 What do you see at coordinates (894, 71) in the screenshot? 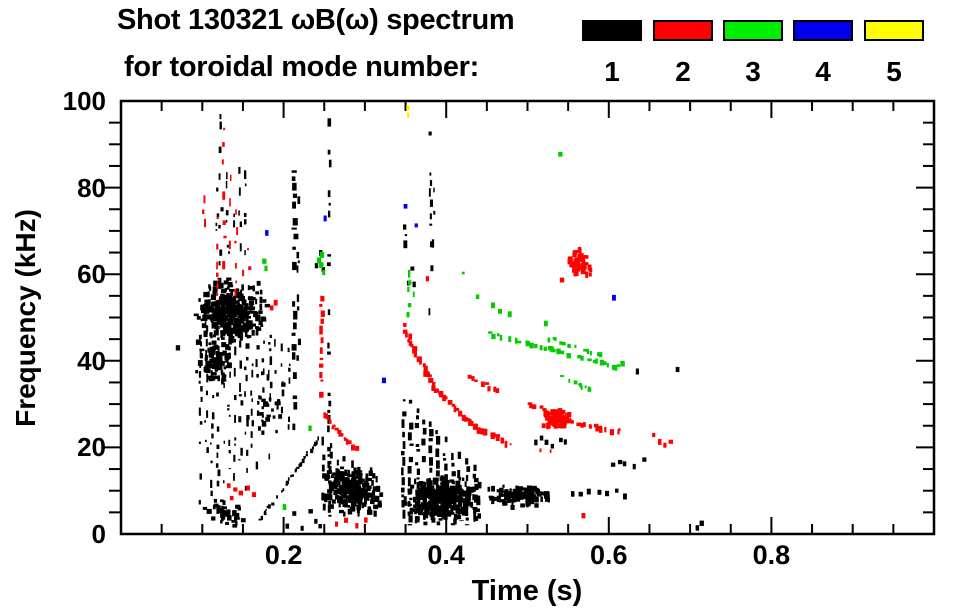
I see `legend-label-n5: 5` at bounding box center [894, 71].